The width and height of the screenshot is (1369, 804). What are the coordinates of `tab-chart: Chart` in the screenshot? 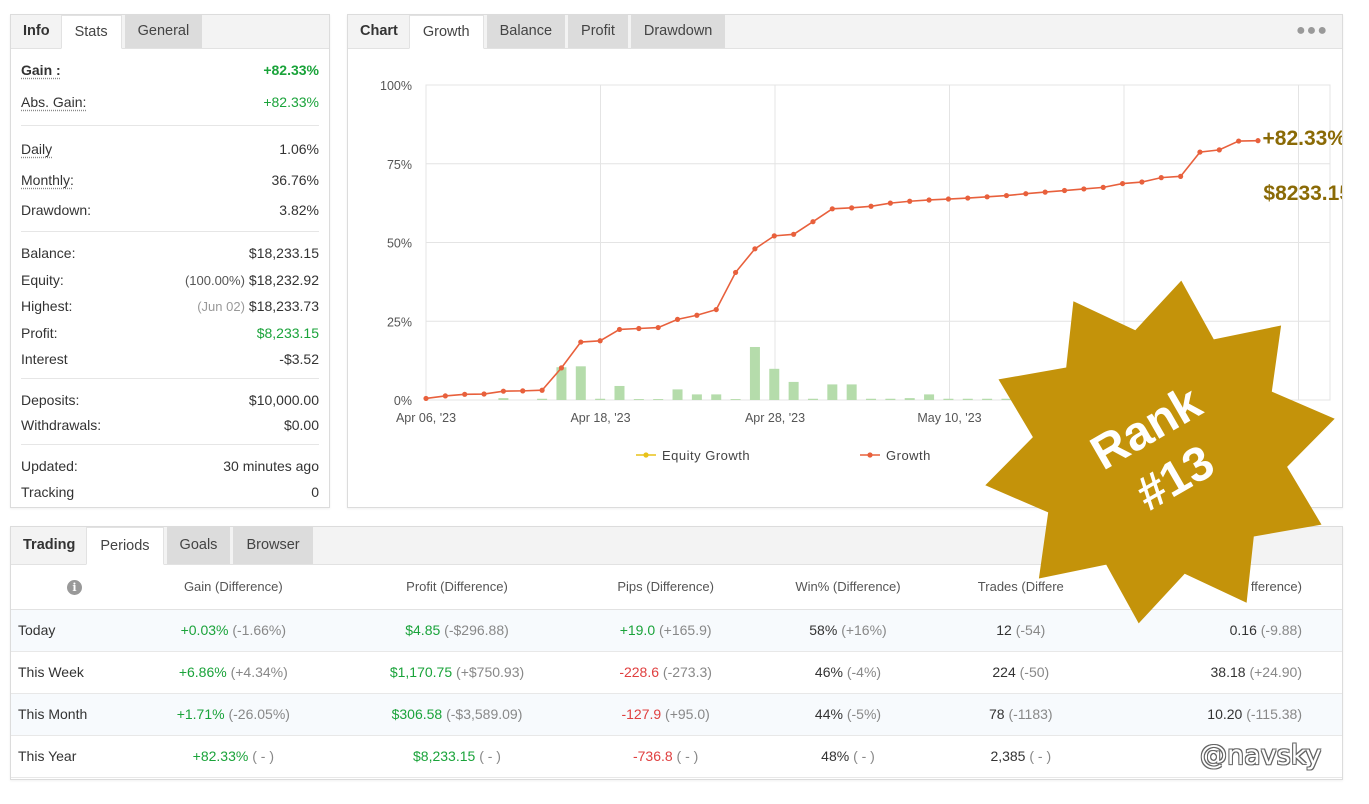 It's located at (379, 31).